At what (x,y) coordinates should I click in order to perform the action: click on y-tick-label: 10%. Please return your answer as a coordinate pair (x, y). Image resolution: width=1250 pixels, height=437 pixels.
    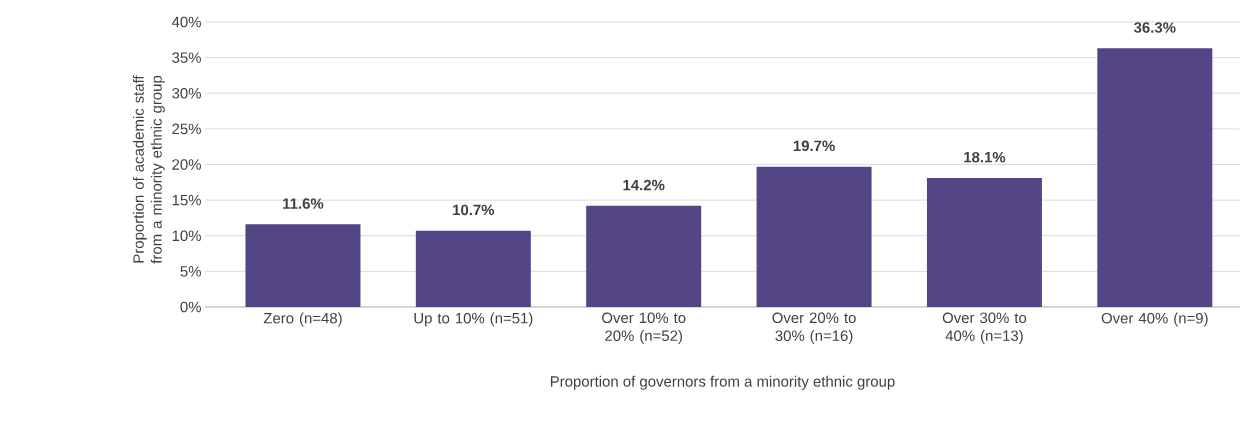
    Looking at the image, I should click on (186, 236).